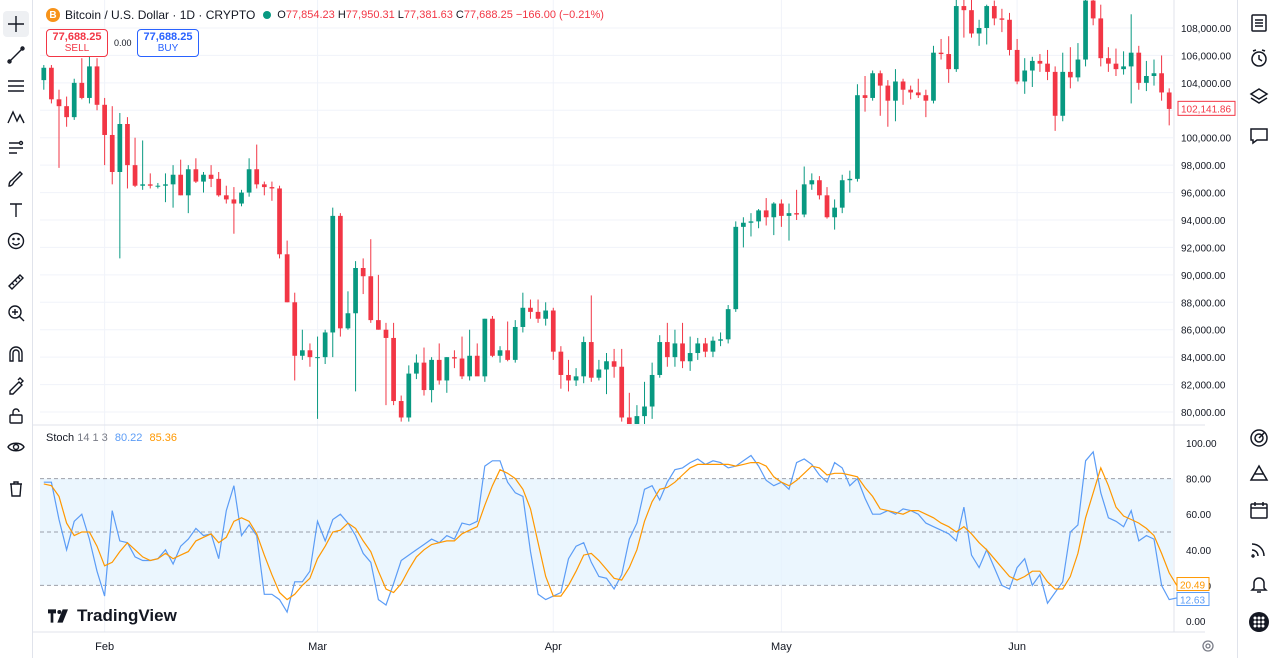 Image resolution: width=1280 pixels, height=658 pixels. I want to click on chat-icon, so click(1259, 136).